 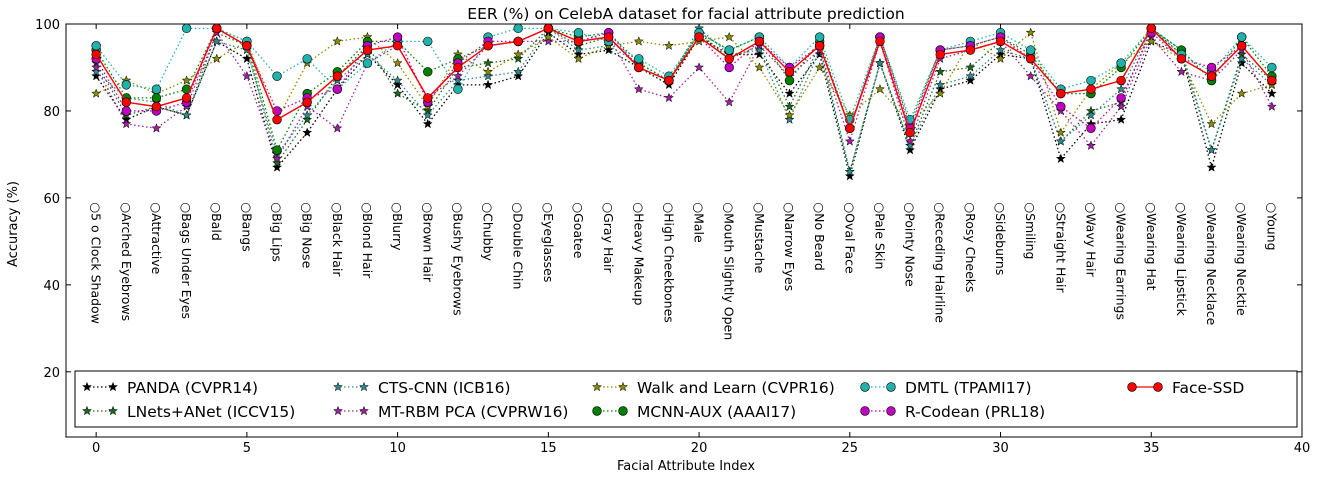 I want to click on attribute-label: ○Mustache, so click(x=759, y=237).